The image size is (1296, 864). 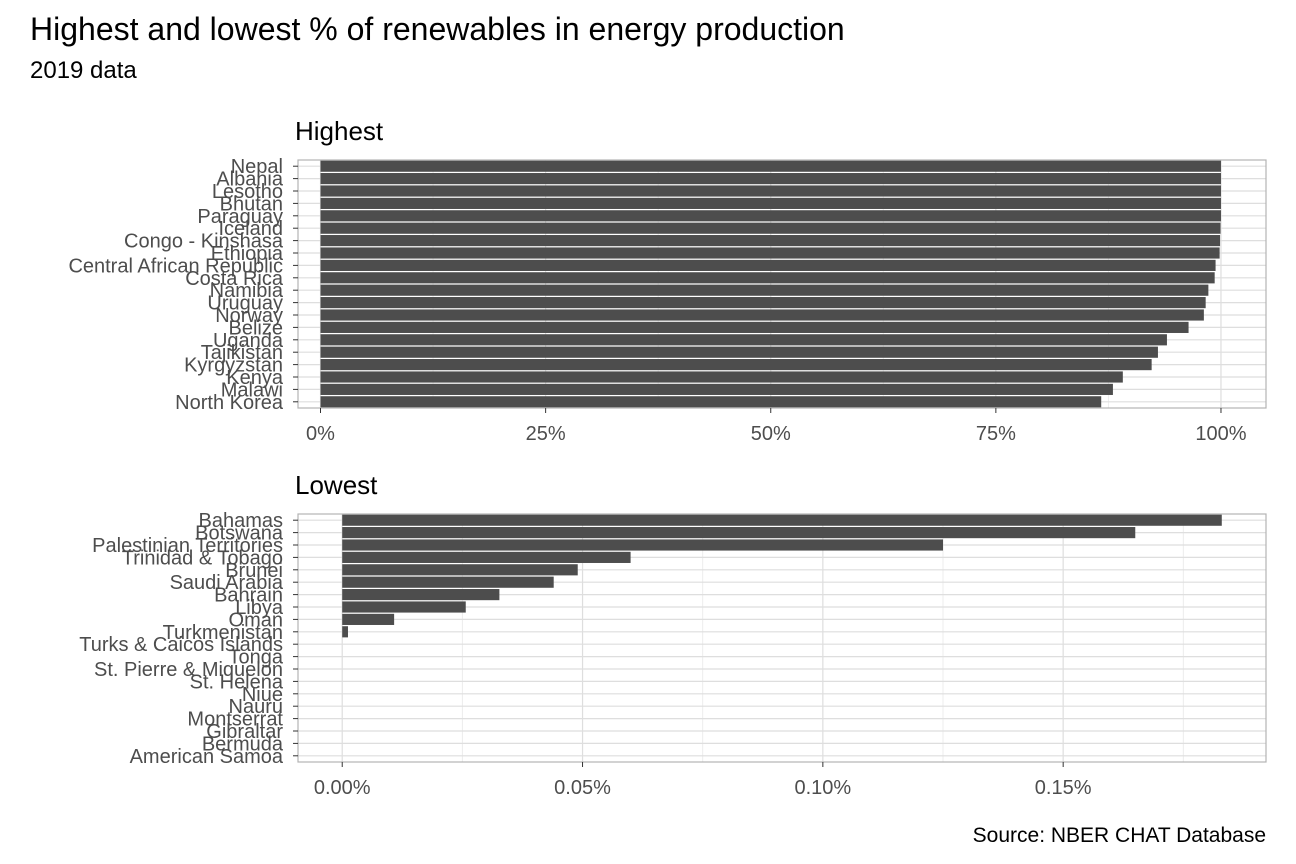 What do you see at coordinates (247, 254) in the screenshot?
I see `highest-category-label: Ethiopia` at bounding box center [247, 254].